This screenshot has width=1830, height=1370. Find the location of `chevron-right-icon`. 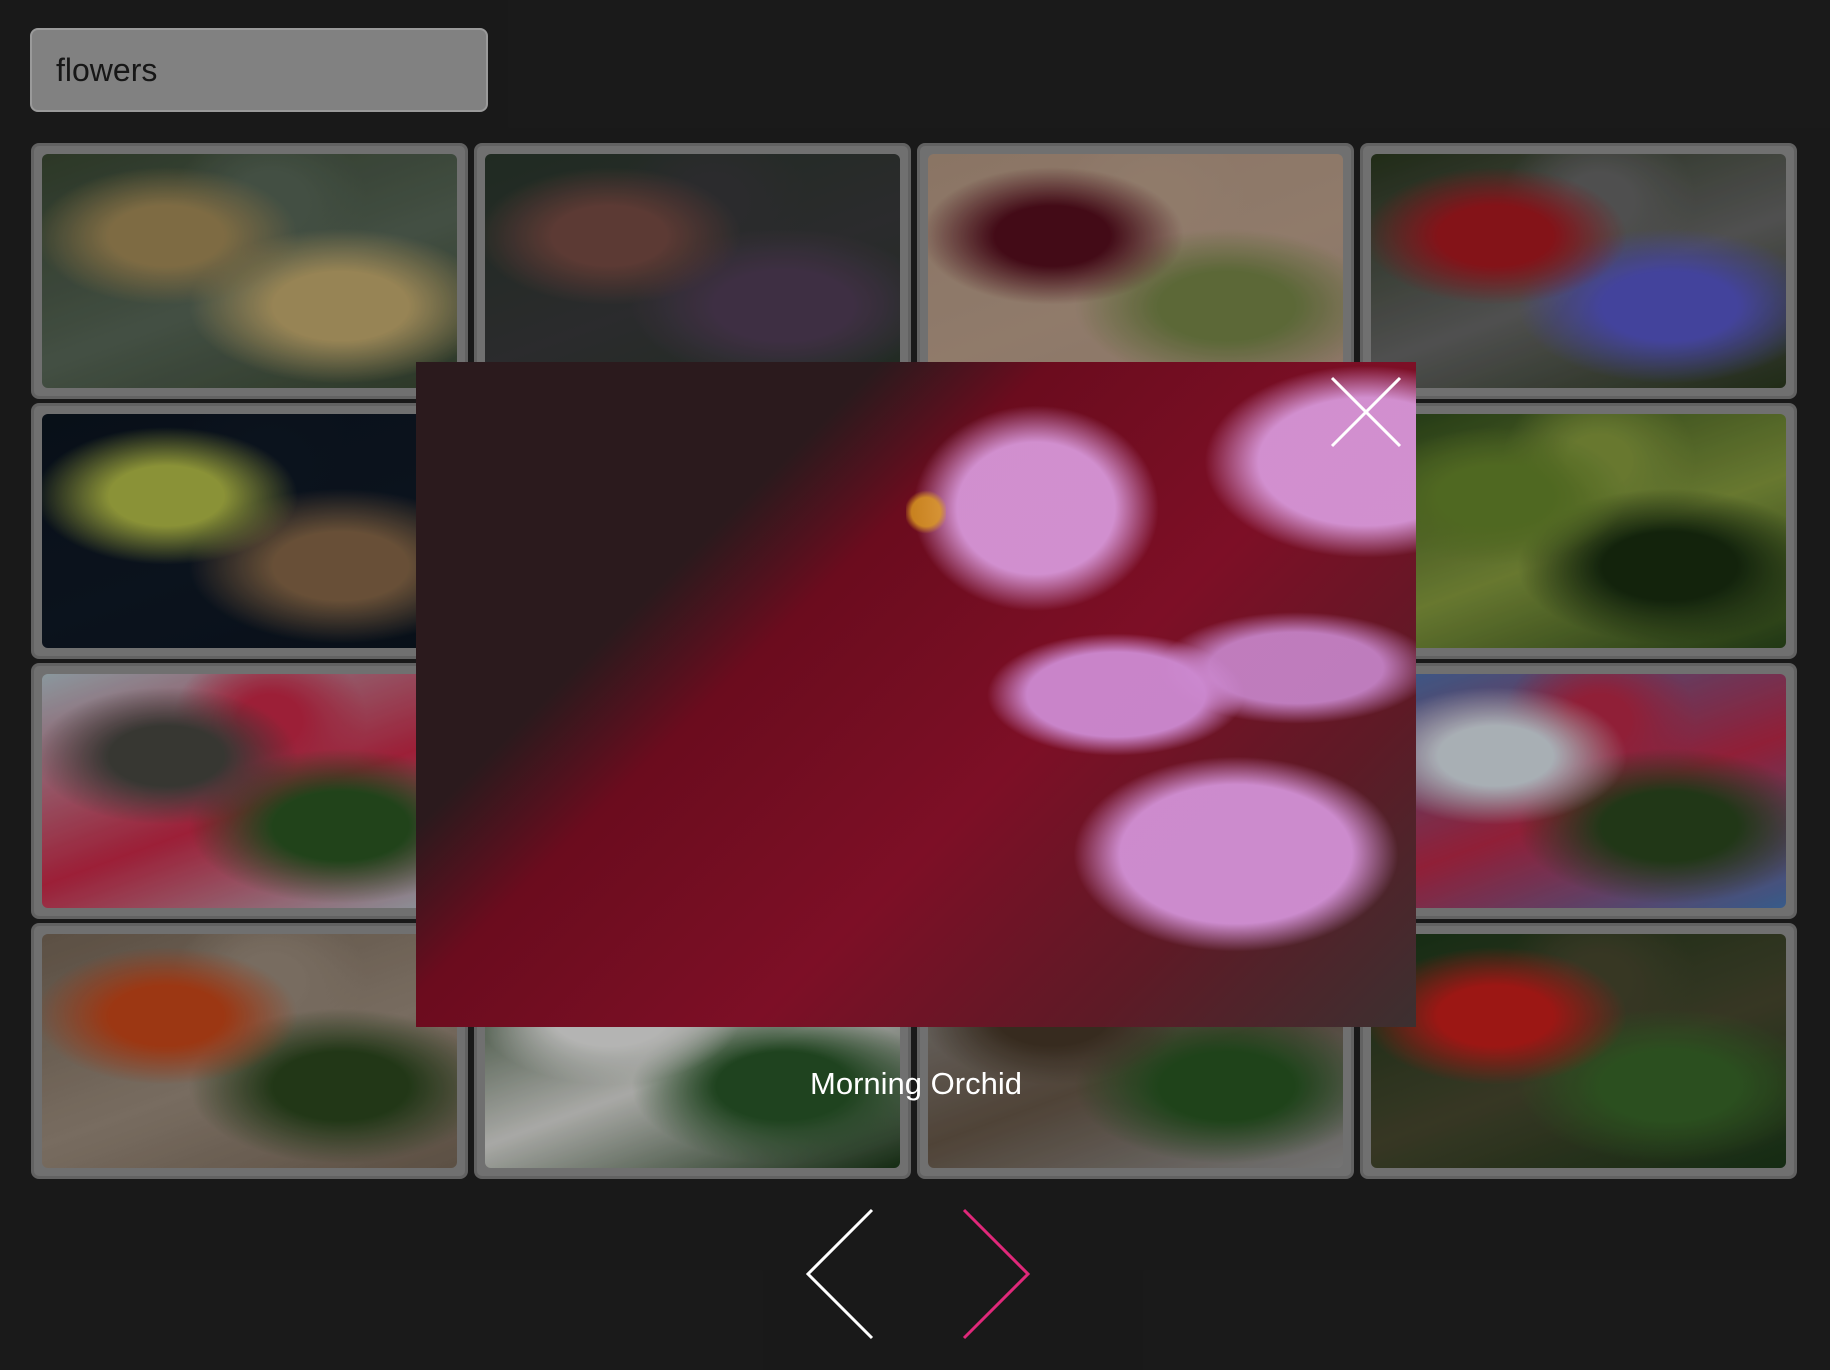

chevron-right-icon is located at coordinates (996, 1274).